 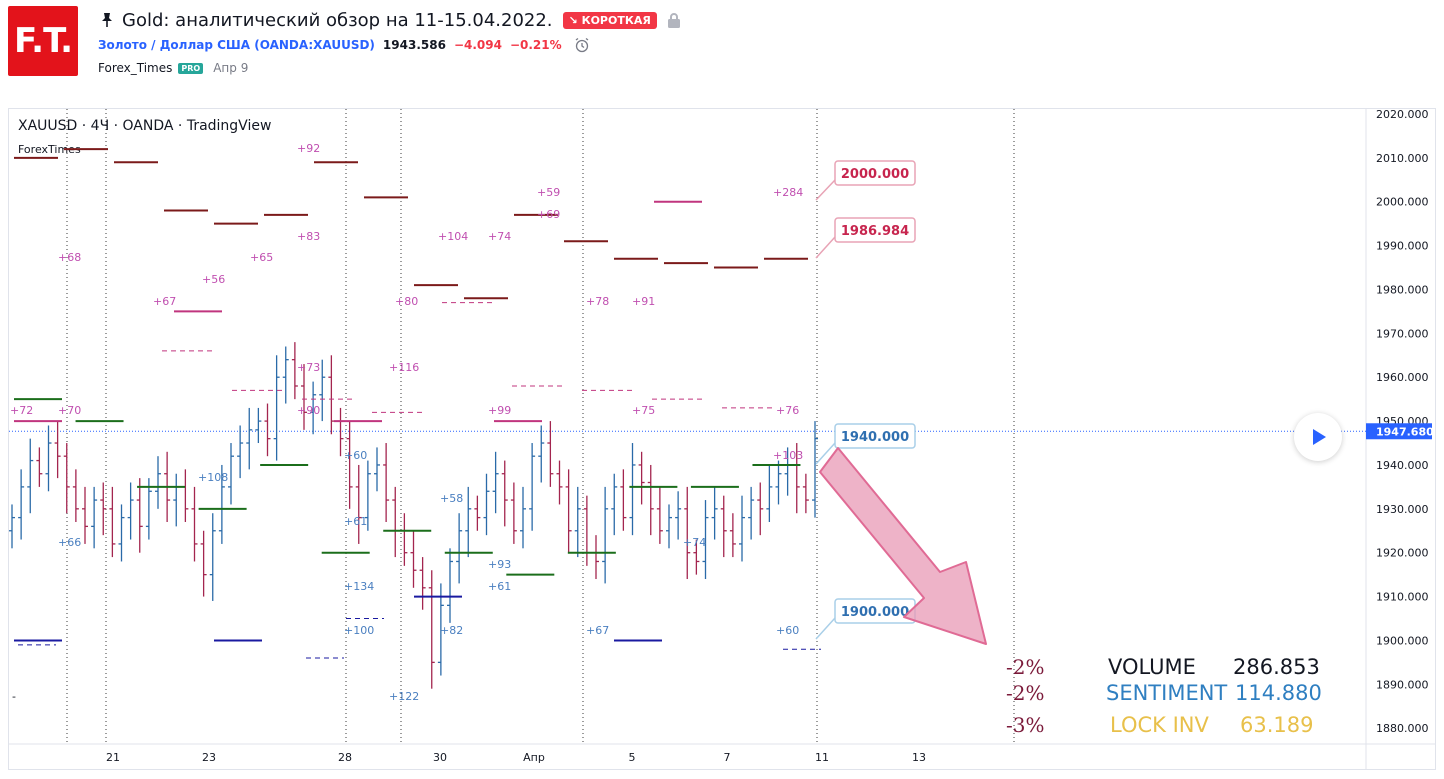 I want to click on level-annotation: +93, so click(x=499, y=564).